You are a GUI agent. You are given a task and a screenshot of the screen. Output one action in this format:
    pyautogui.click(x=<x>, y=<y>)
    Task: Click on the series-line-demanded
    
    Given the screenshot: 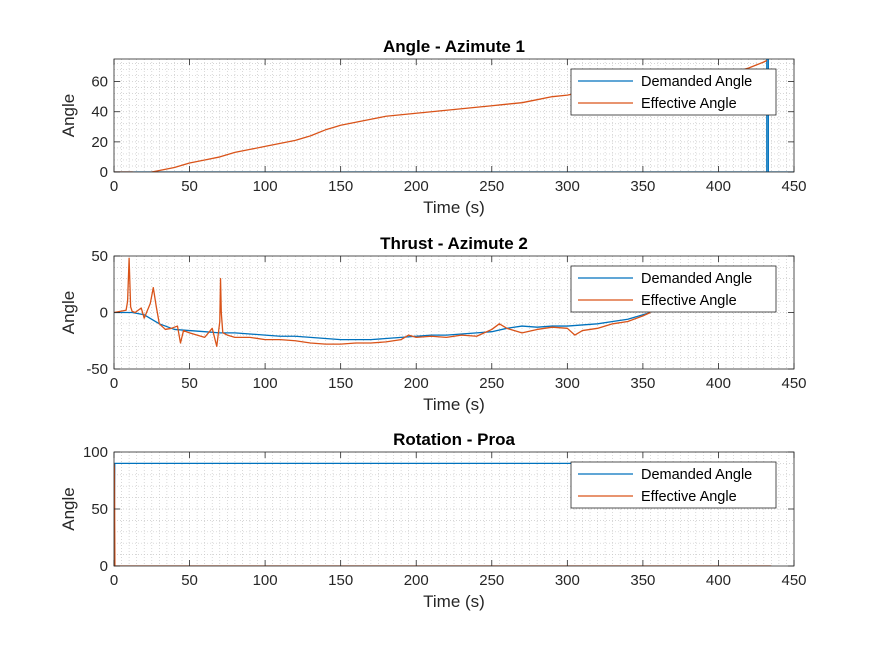 What is the action you would take?
    pyautogui.click(x=382, y=326)
    